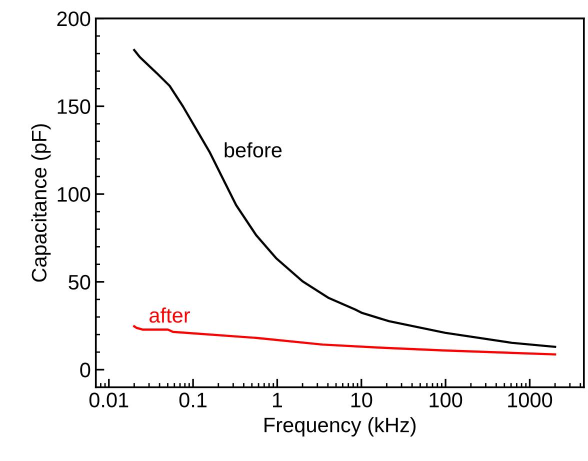  I want to click on y-tick-label: 200, so click(73, 18).